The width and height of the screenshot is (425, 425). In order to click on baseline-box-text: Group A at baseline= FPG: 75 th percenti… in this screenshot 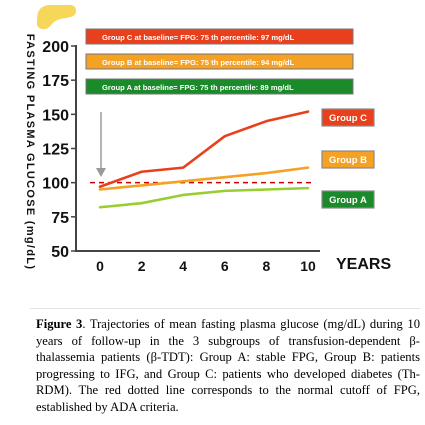, I will do `click(198, 87)`.